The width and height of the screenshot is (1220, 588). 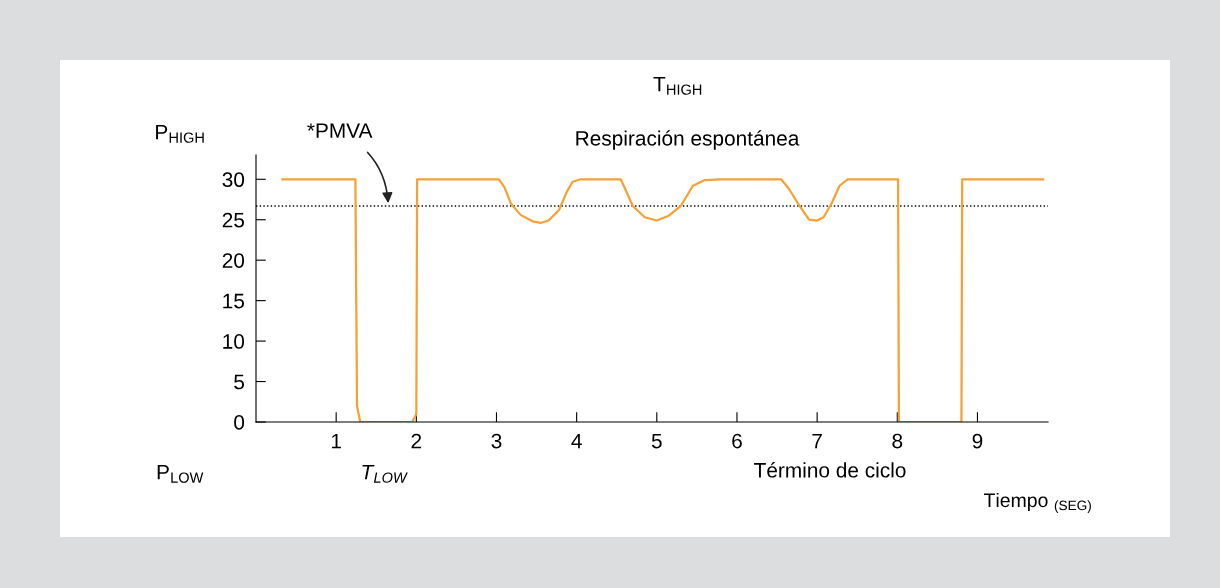 I want to click on y-tick-label: 20, so click(x=233, y=260).